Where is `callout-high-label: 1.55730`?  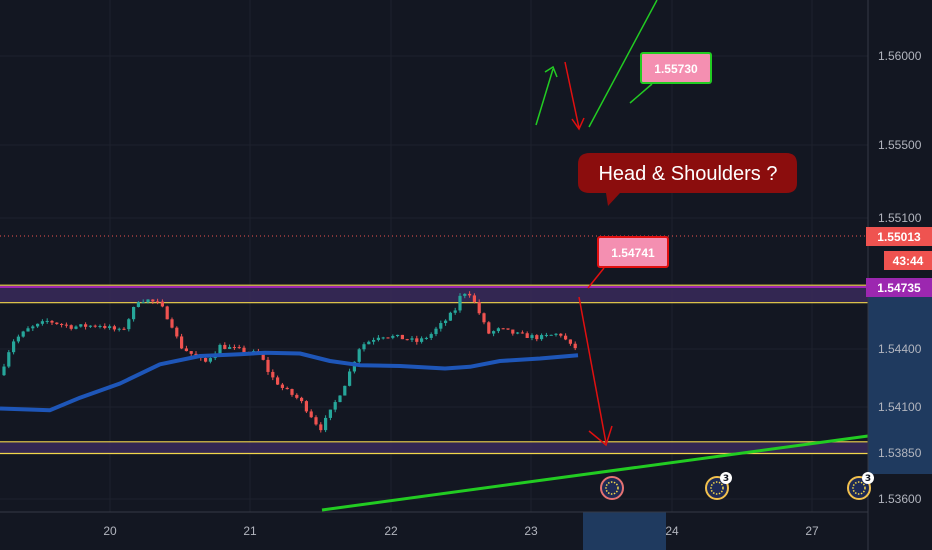 callout-high-label: 1.55730 is located at coordinates (676, 69).